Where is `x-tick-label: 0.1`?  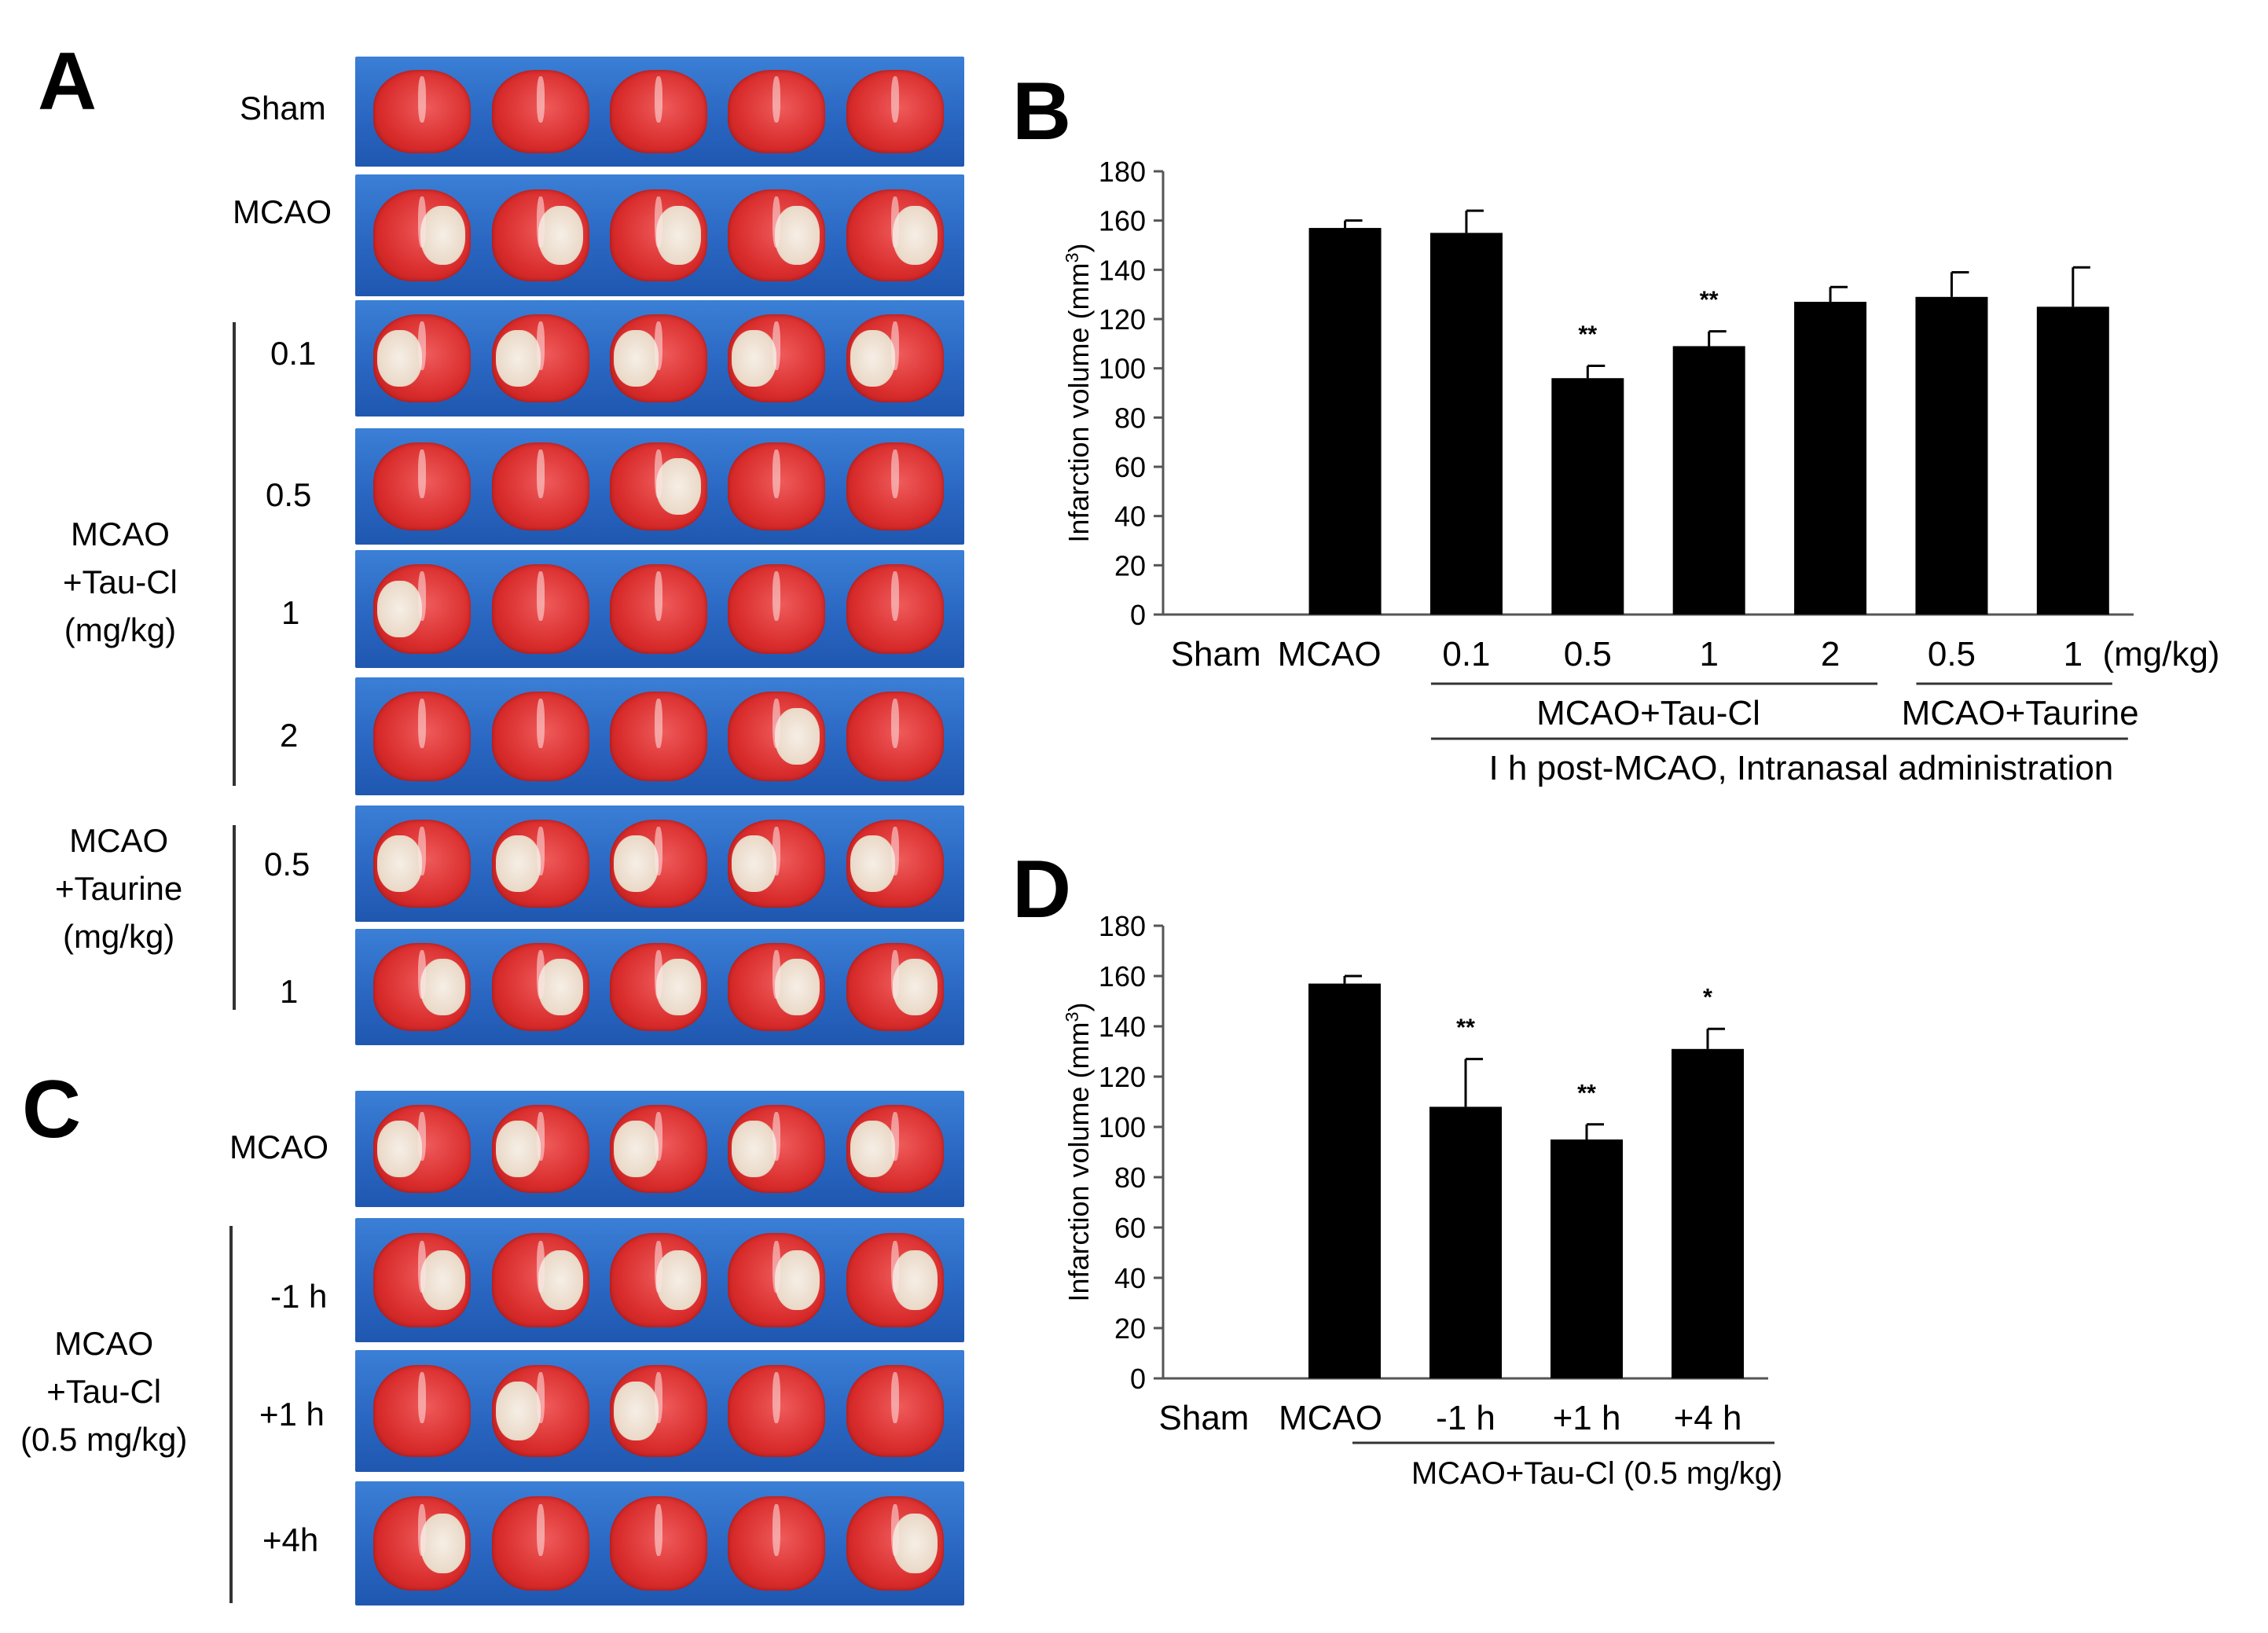 x-tick-label: 0.1 is located at coordinates (1466, 654).